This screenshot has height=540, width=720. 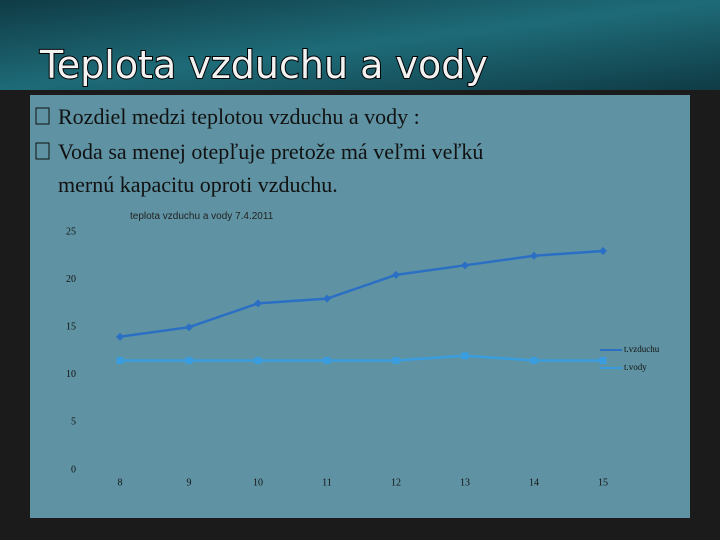 What do you see at coordinates (465, 482) in the screenshot?
I see `x-tick-label: 13` at bounding box center [465, 482].